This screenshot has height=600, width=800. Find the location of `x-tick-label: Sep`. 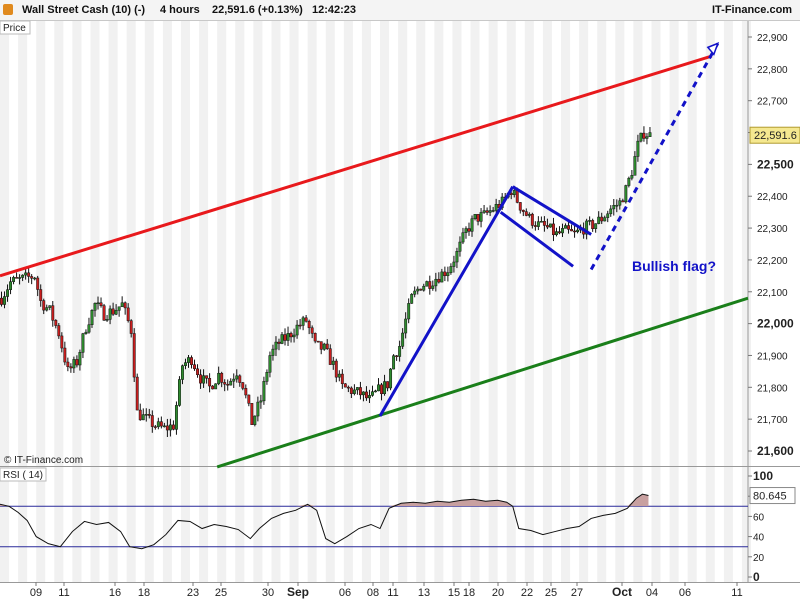

x-tick-label: Sep is located at coordinates (298, 592).